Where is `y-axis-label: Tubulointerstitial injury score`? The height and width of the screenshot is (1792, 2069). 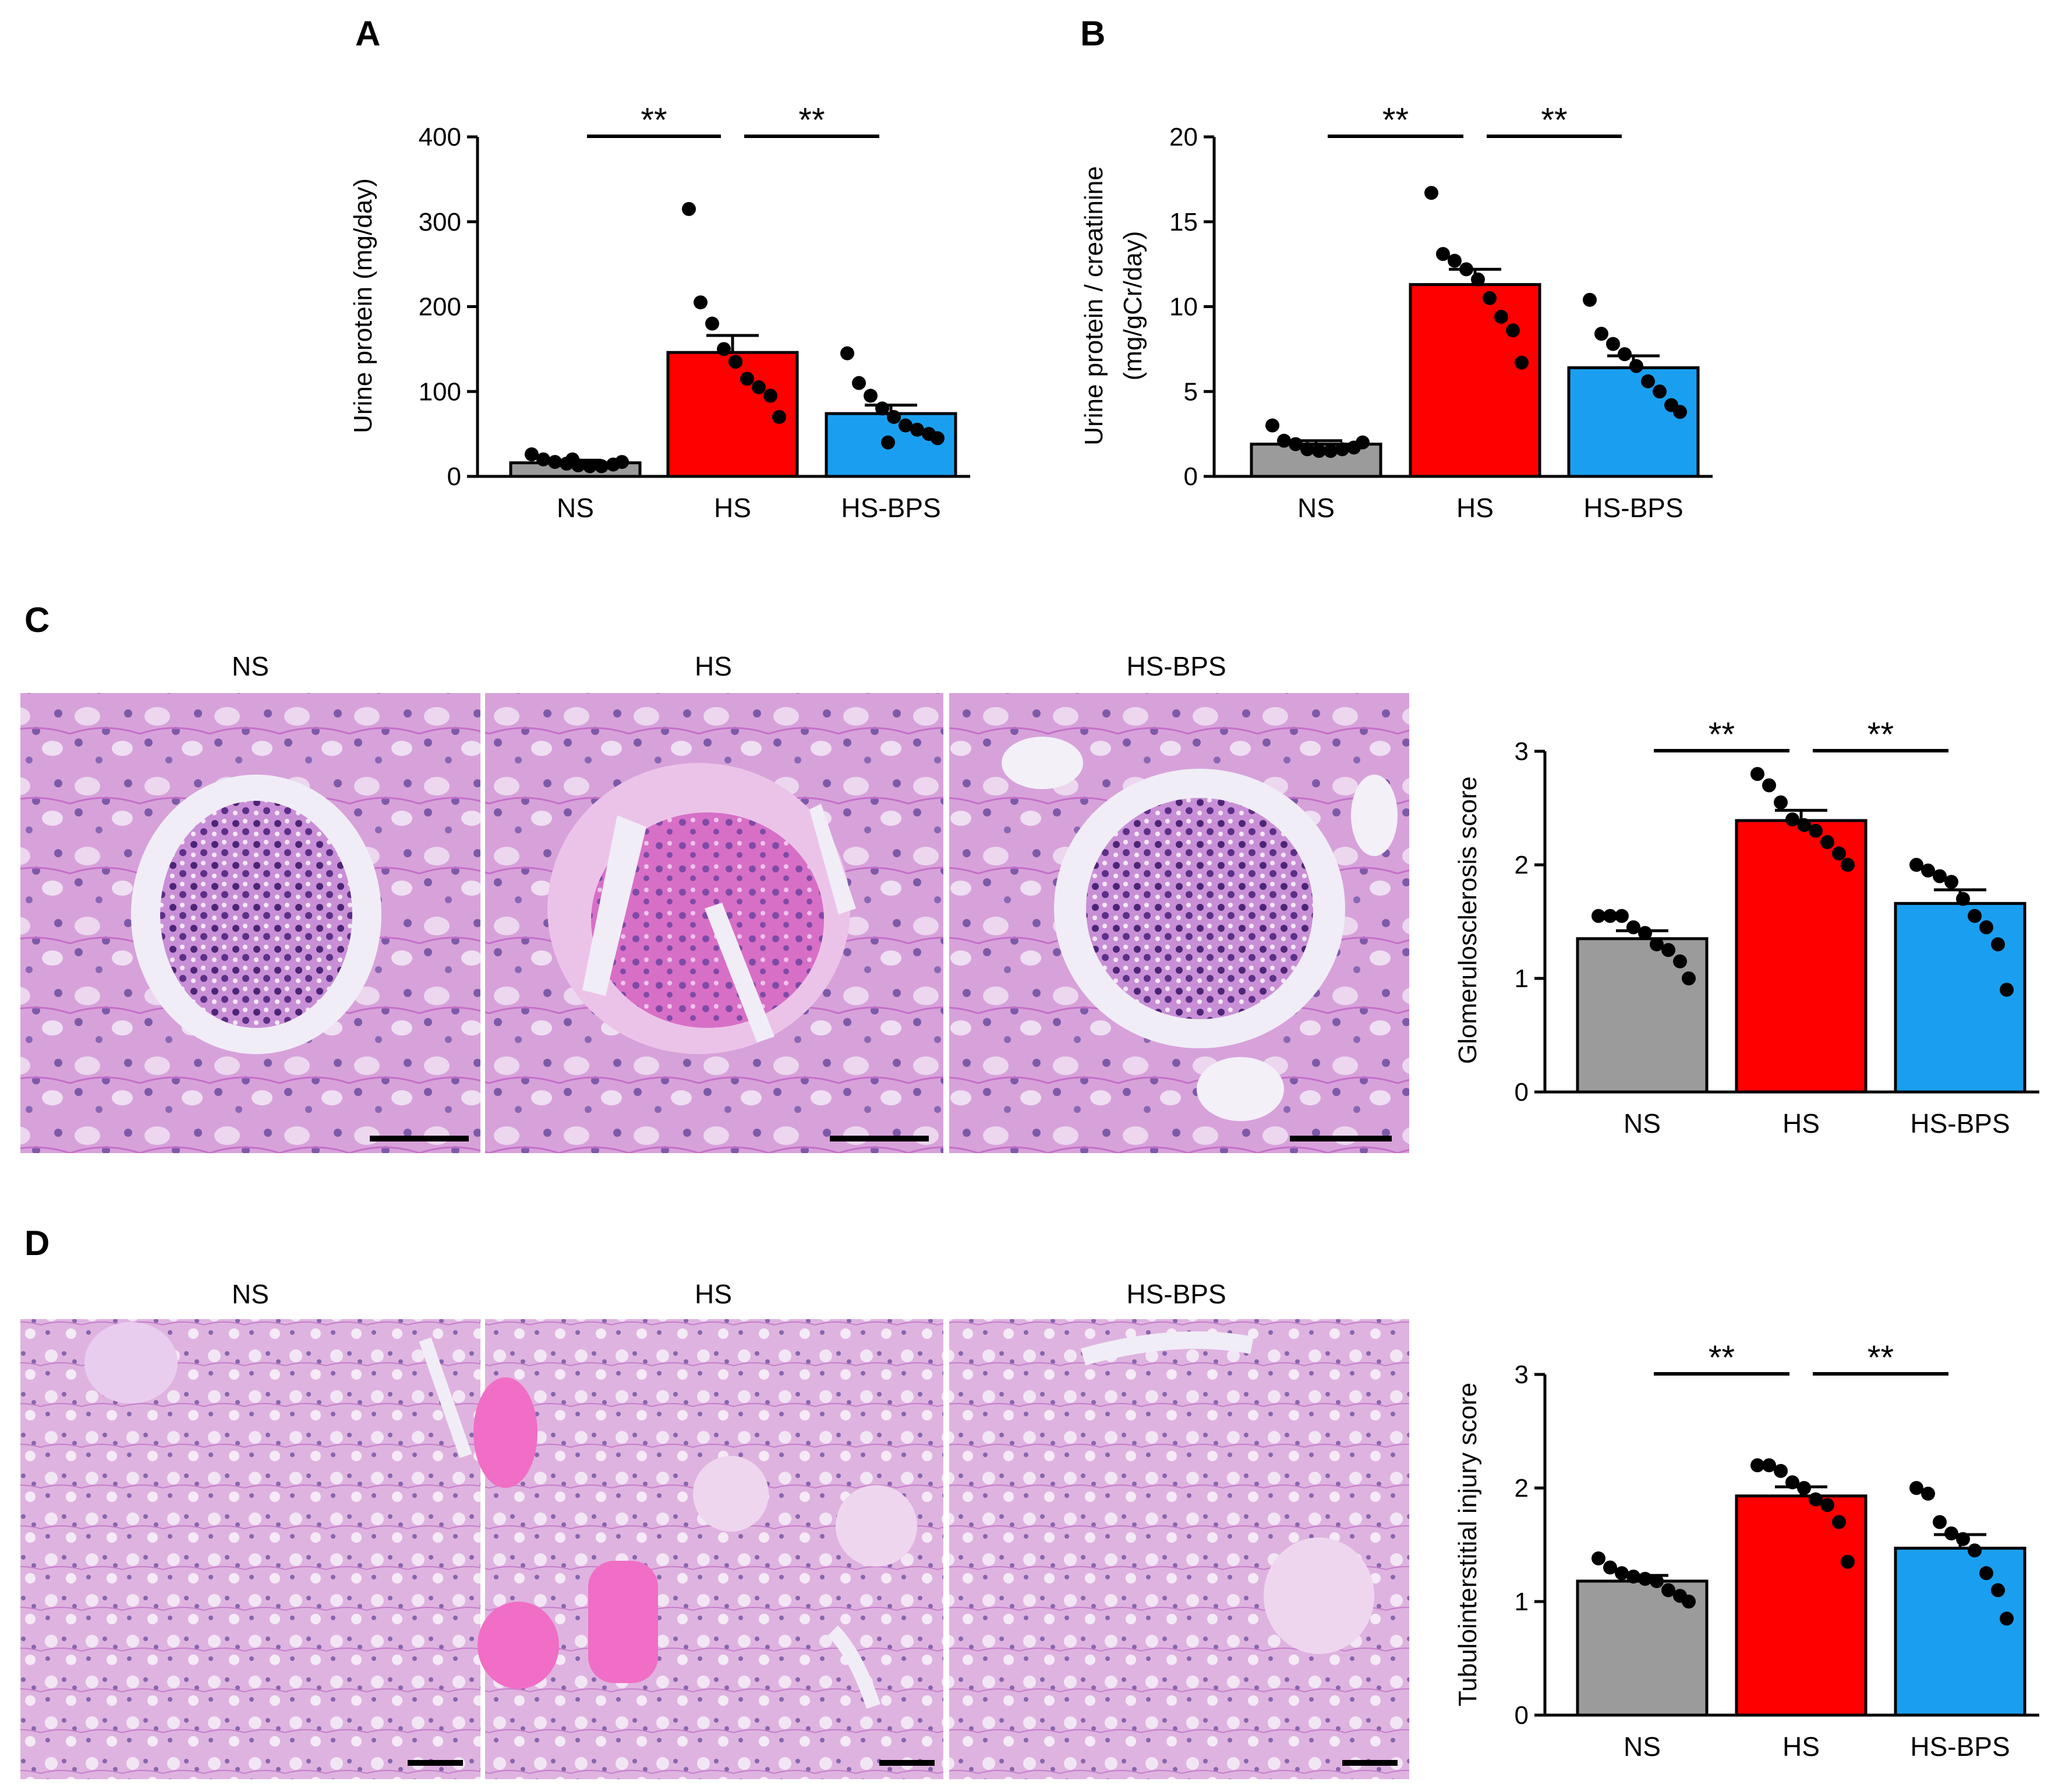
y-axis-label: Tubulointerstitial injury score is located at coordinates (1467, 1544).